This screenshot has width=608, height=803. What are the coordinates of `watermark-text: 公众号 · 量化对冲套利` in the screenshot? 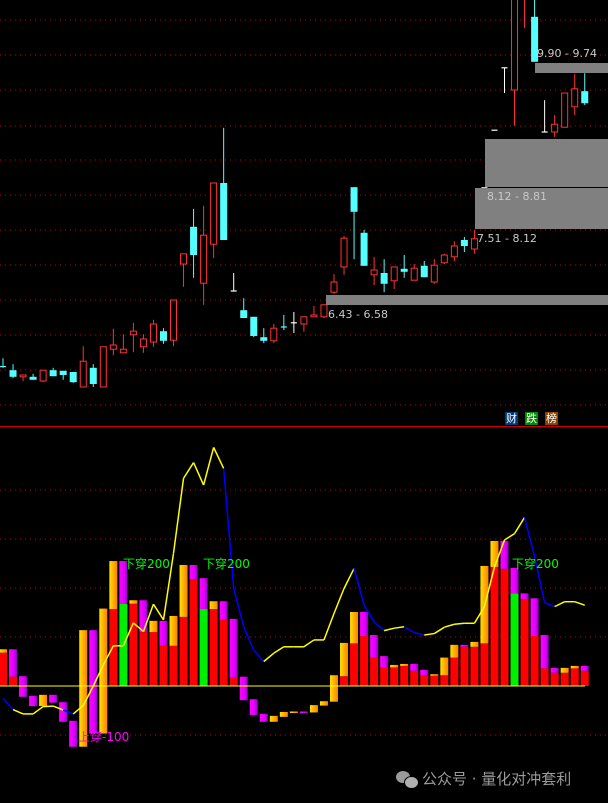 It's located at (497, 779).